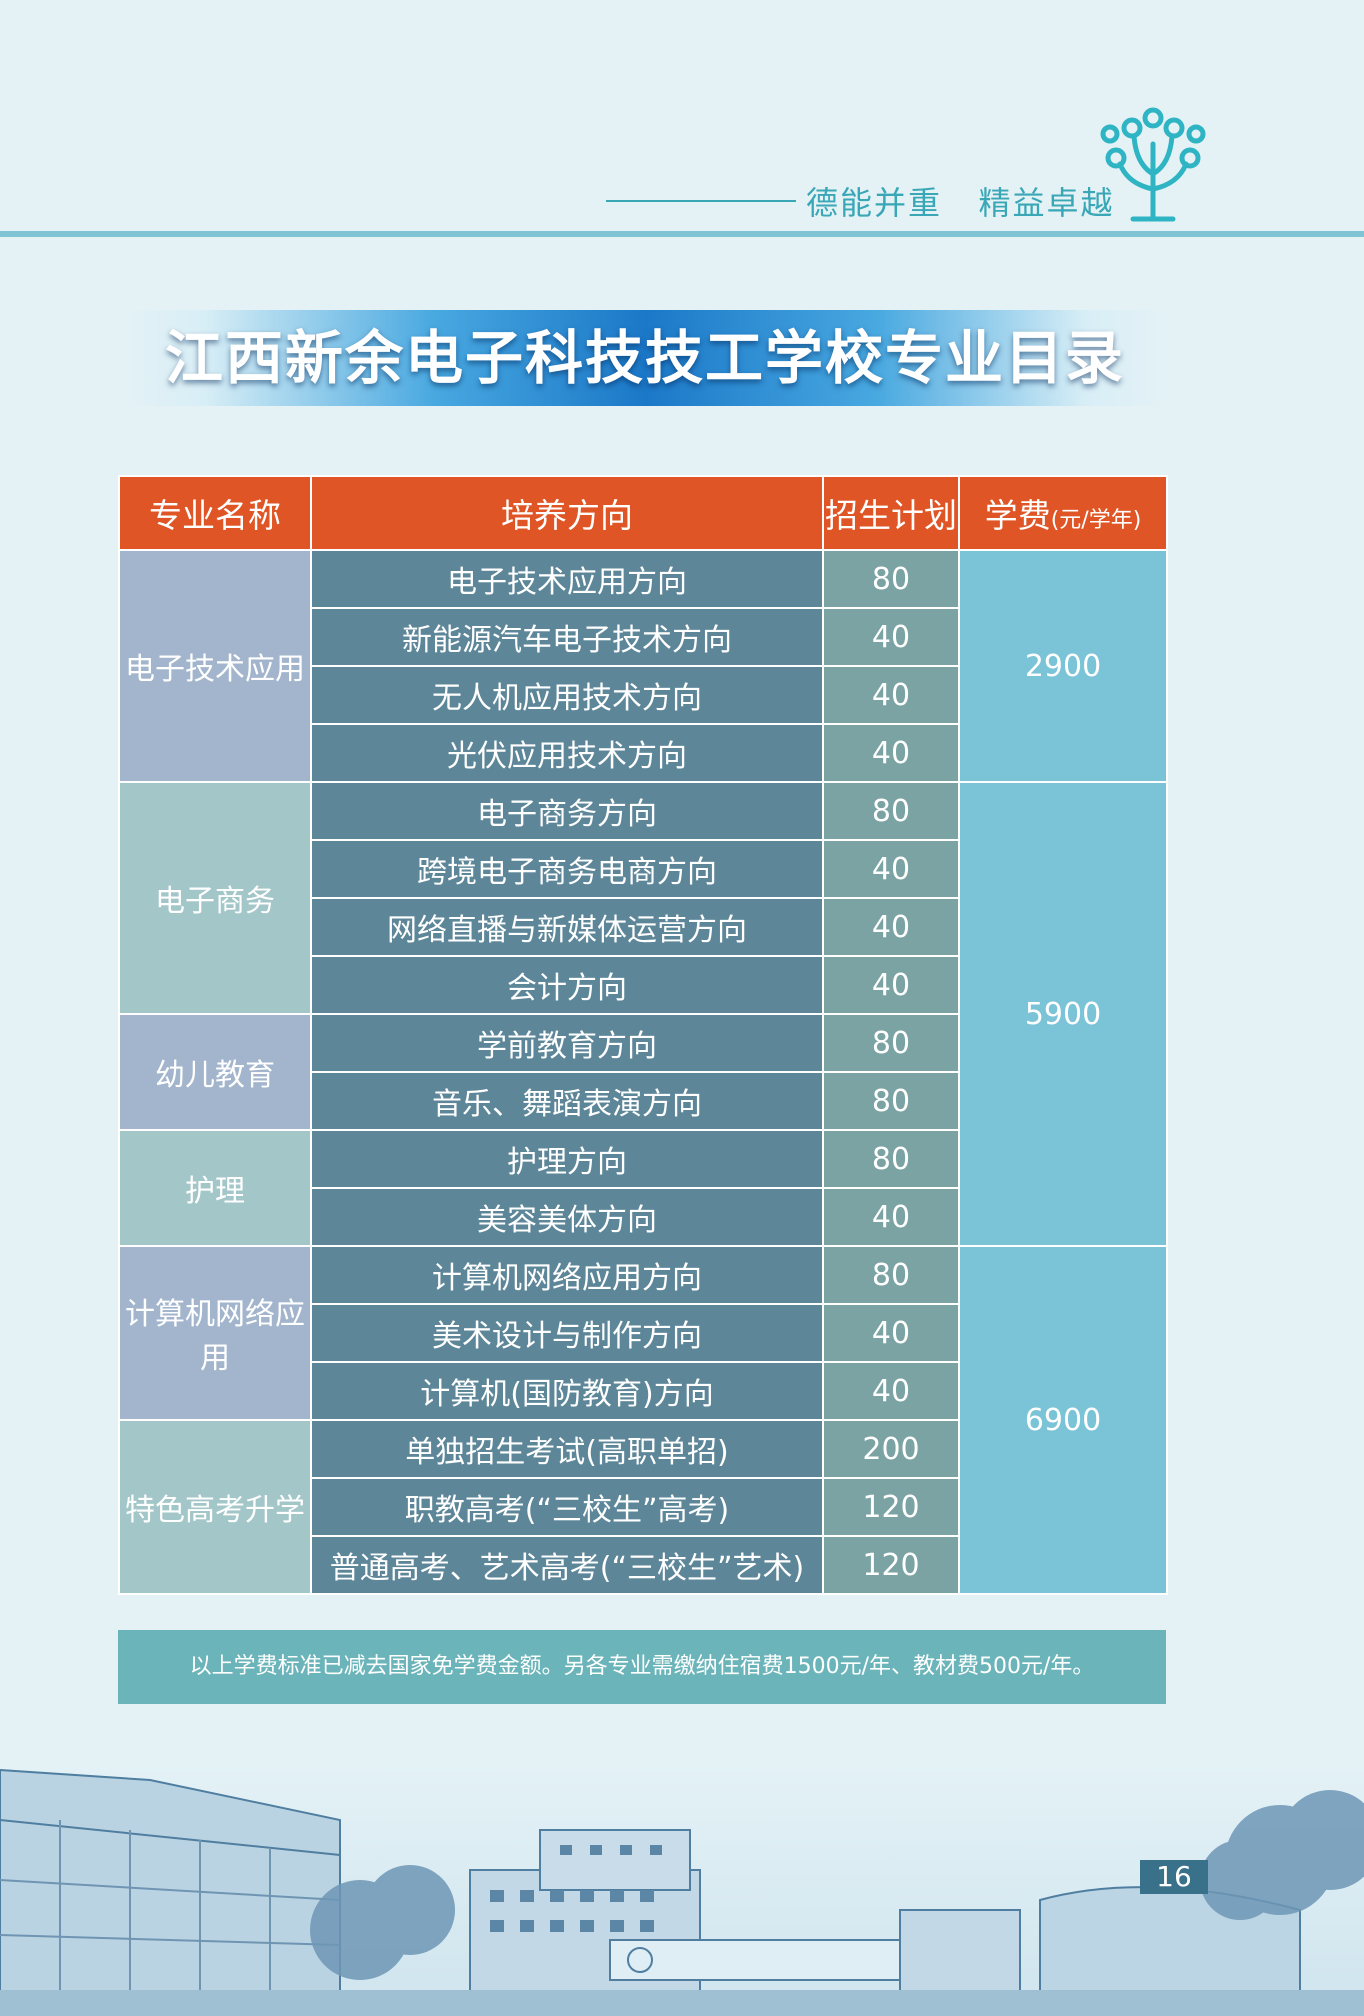  What do you see at coordinates (567, 811) in the screenshot?
I see `direction-cell: 电子商务方向` at bounding box center [567, 811].